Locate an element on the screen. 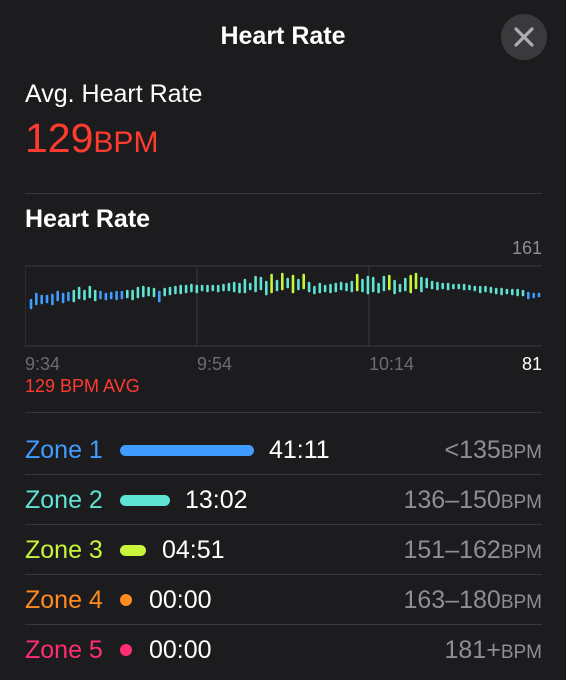 The height and width of the screenshot is (680, 566). zone-name: Zone 3 is located at coordinates (64, 550).